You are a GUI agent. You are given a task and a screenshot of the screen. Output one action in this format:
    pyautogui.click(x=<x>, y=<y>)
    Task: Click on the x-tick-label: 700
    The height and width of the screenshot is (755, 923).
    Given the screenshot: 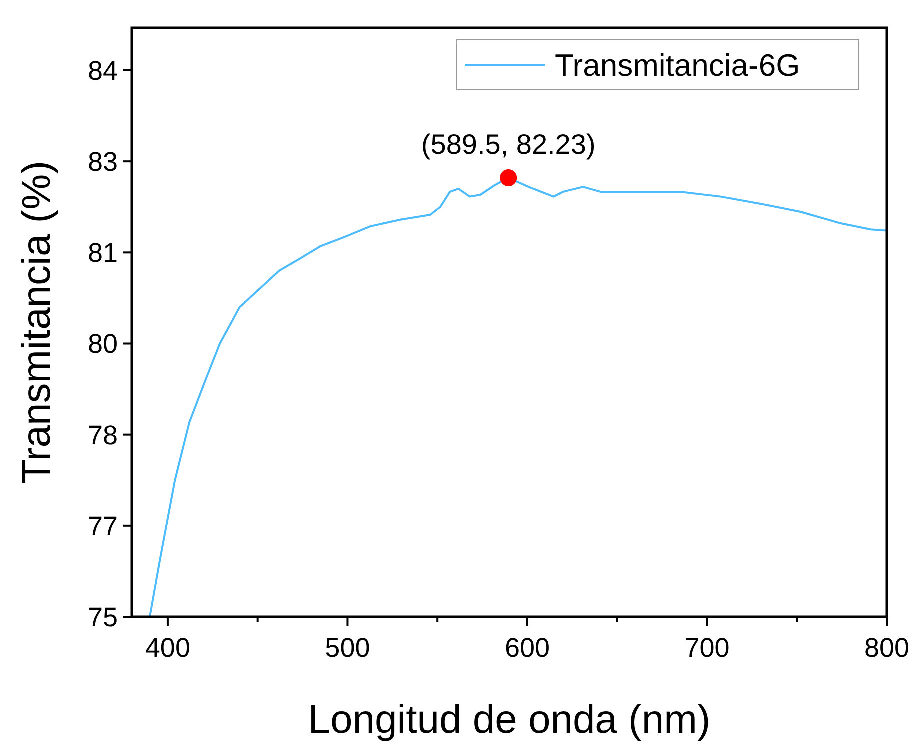 What is the action you would take?
    pyautogui.click(x=707, y=648)
    